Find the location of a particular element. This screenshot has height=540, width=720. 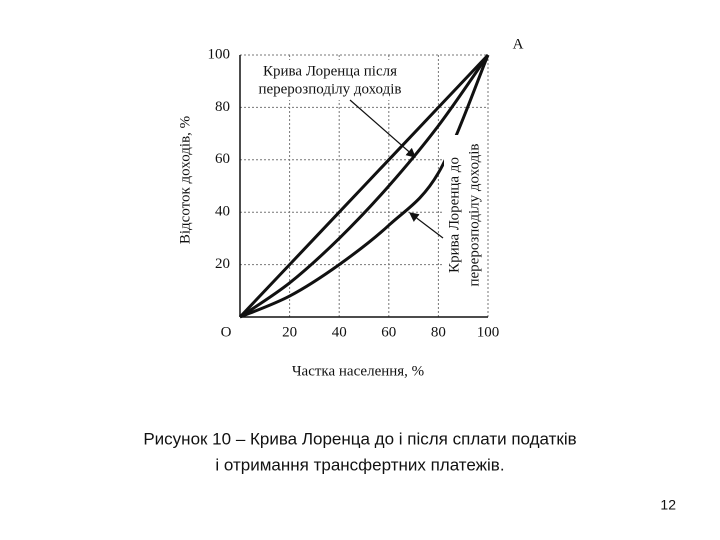

y-tick-label: 40 is located at coordinates (222, 212).